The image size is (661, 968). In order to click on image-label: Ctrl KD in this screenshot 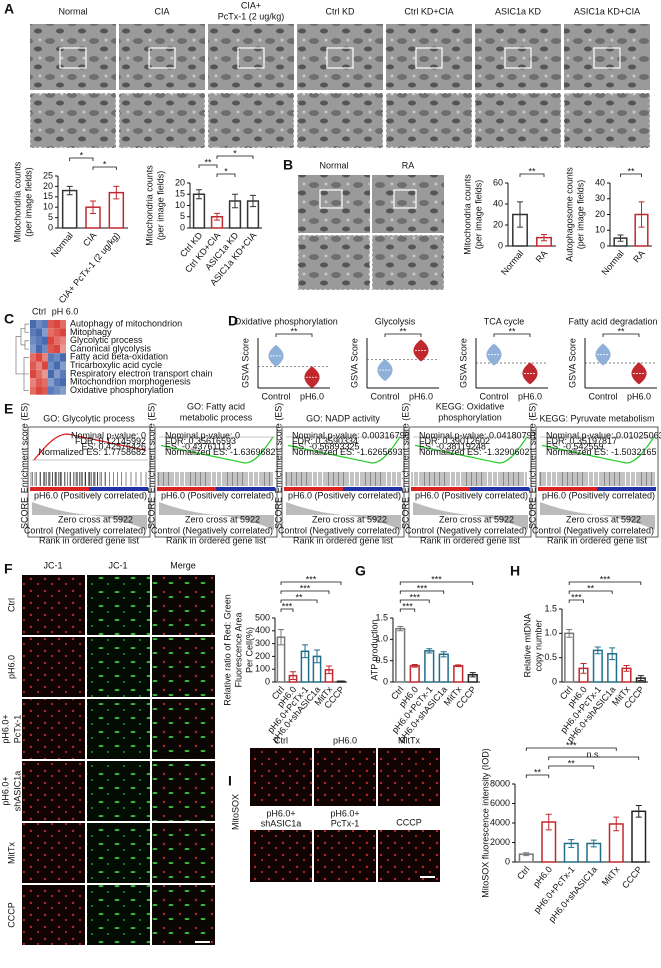, I will do `click(341, 11)`.